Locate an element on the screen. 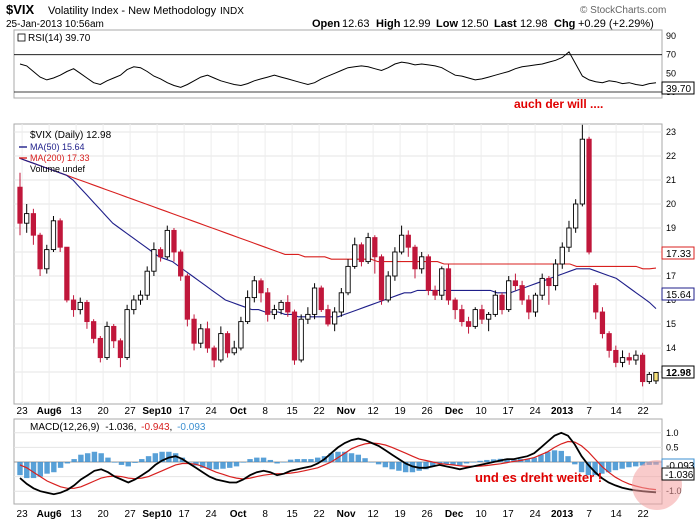 The image size is (700, 530). rsi-line is located at coordinates (338, 69).